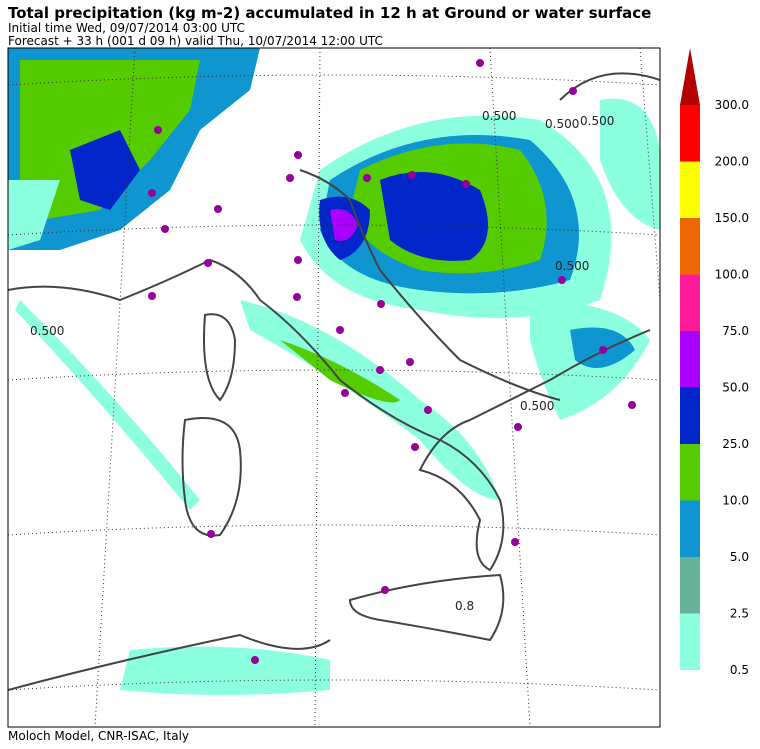  Describe the element at coordinates (735, 501) in the screenshot. I see `colorbar-label: 10.0` at that location.